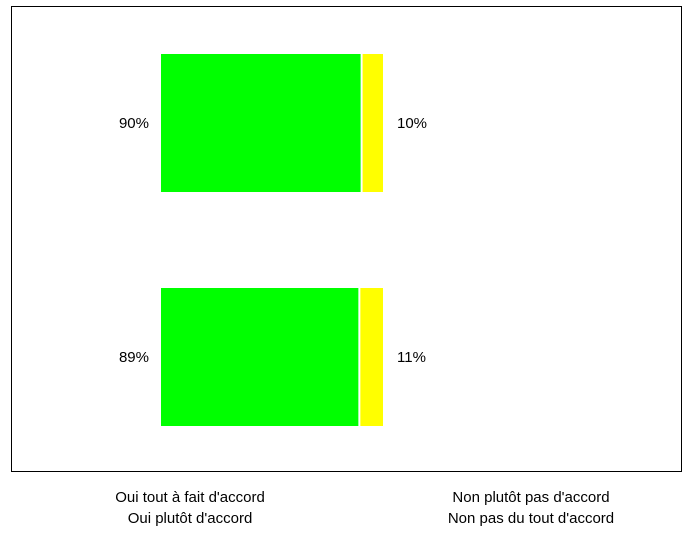 The image size is (688, 534). What do you see at coordinates (371, 357) in the screenshot?
I see `bar-negative-row2` at bounding box center [371, 357].